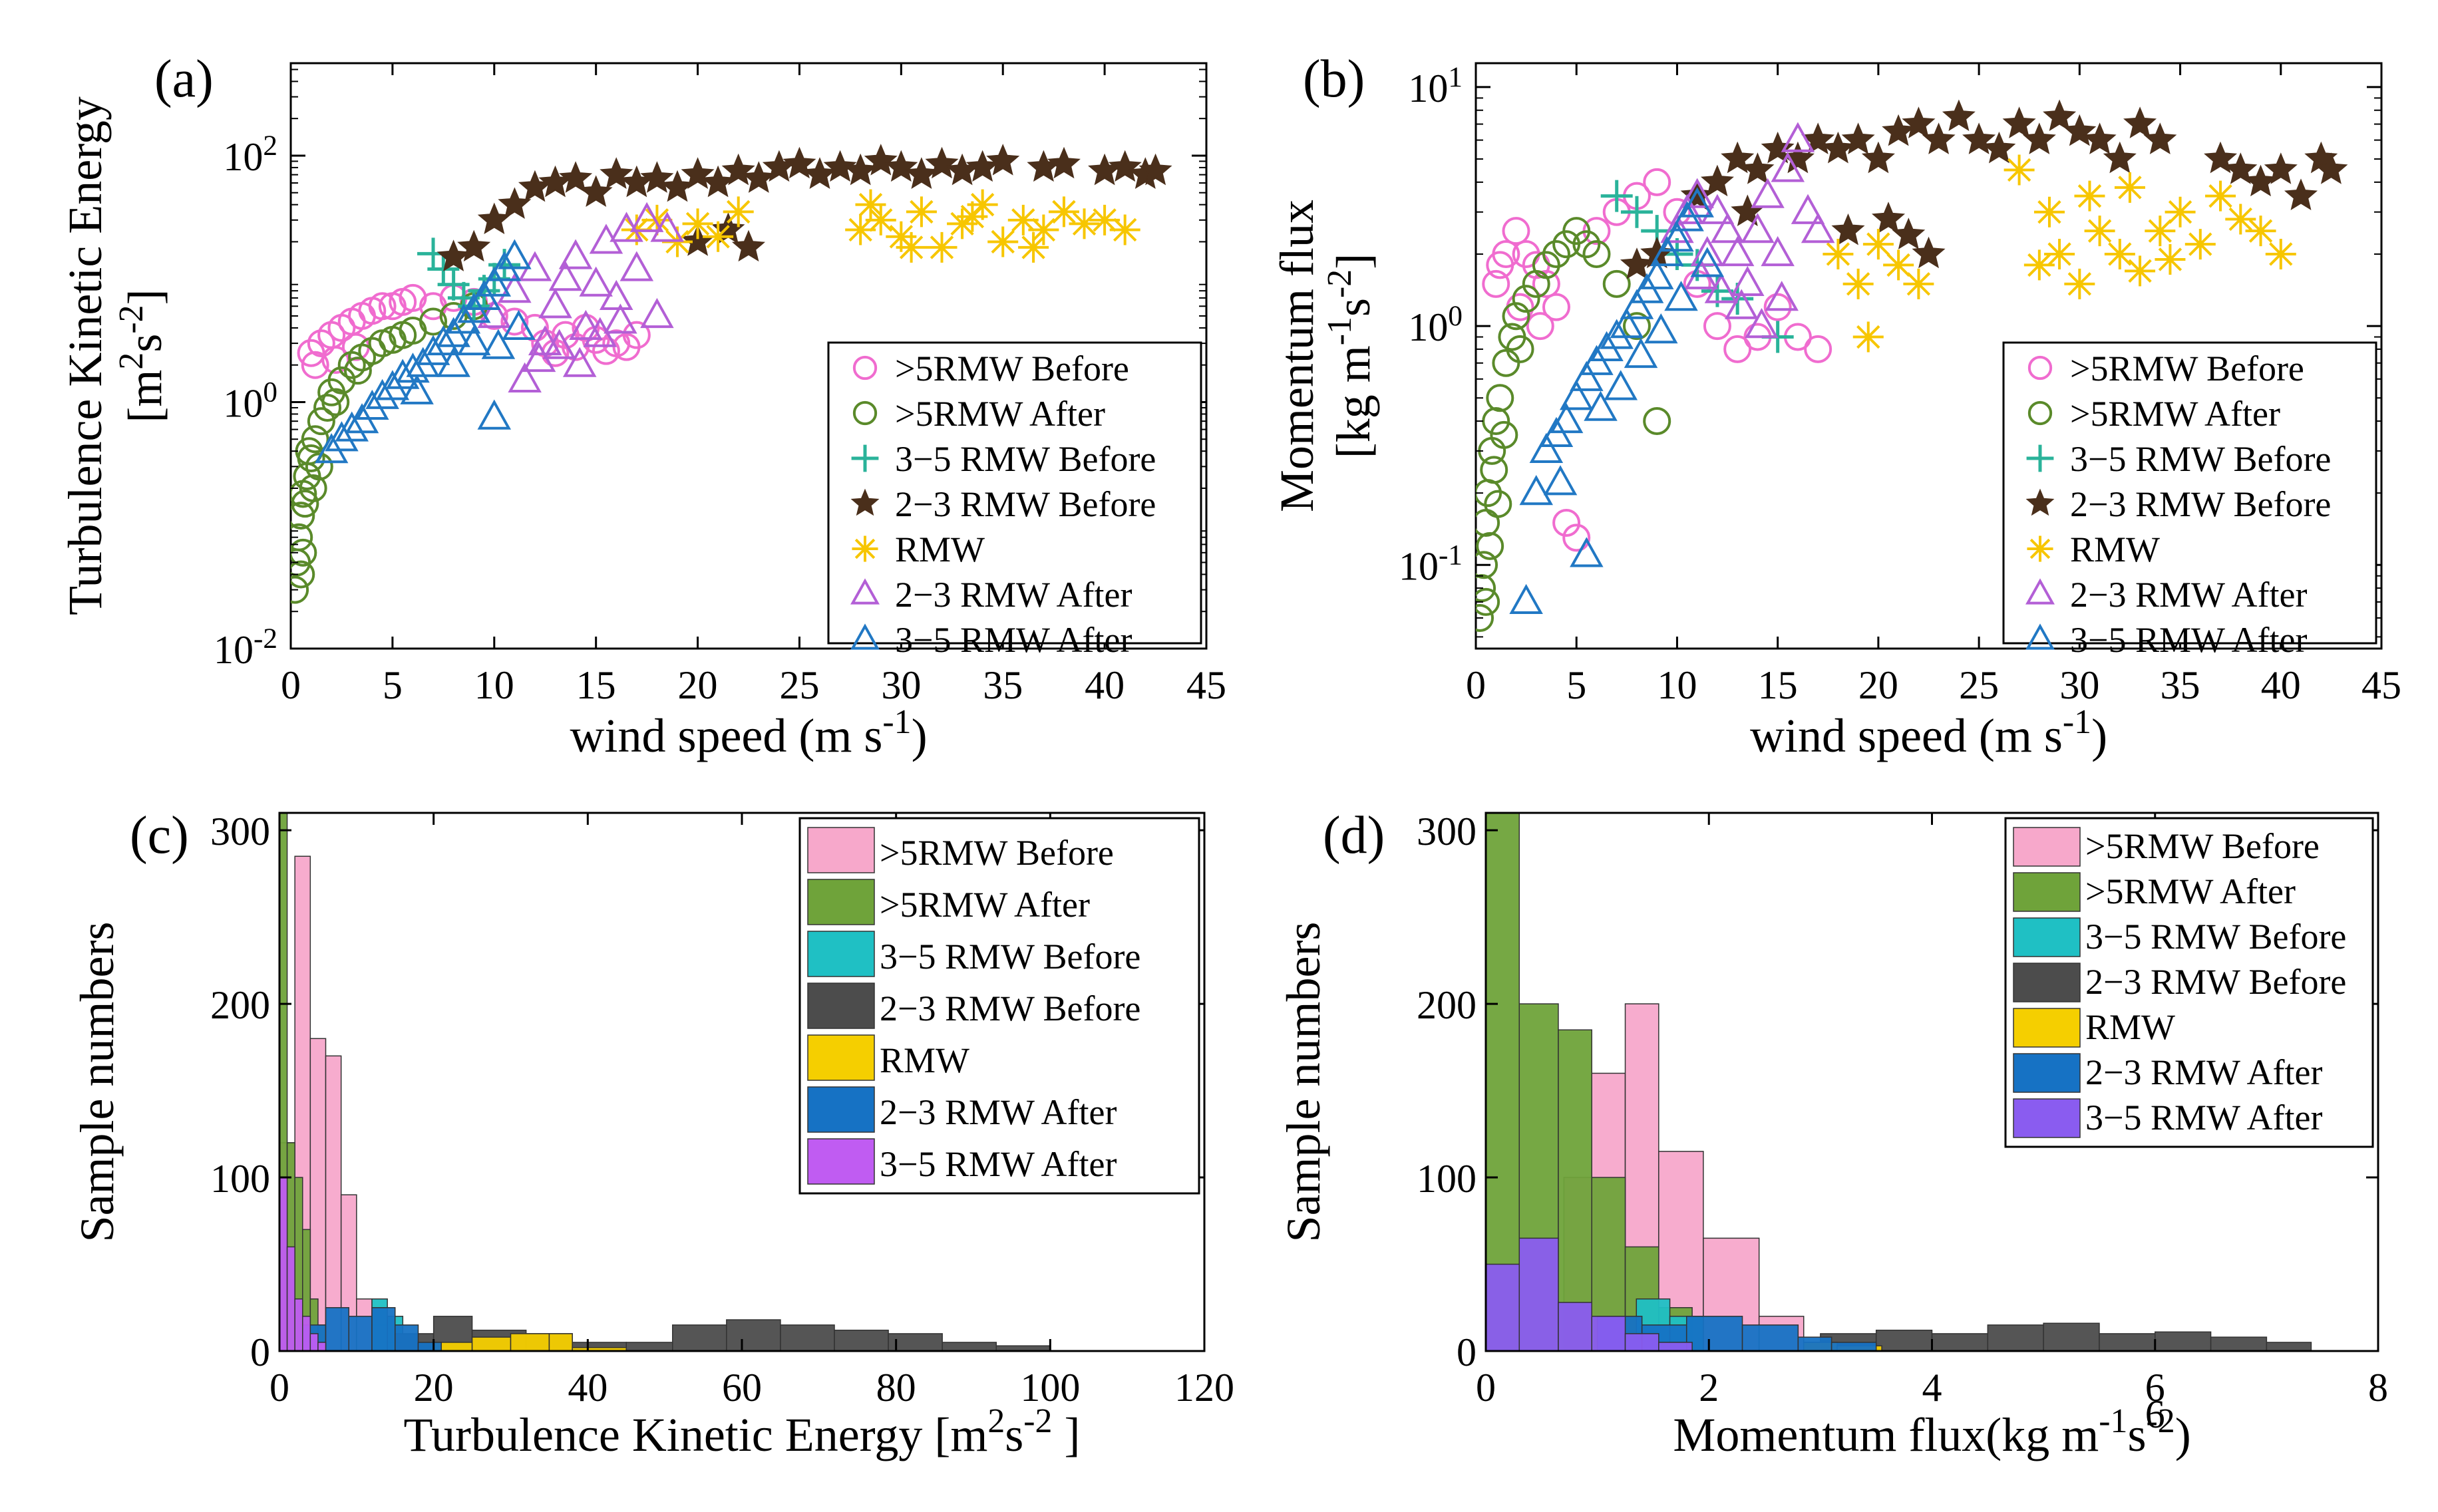  I want to click on legend-entry: >5RMW After, so click(2153, 414).